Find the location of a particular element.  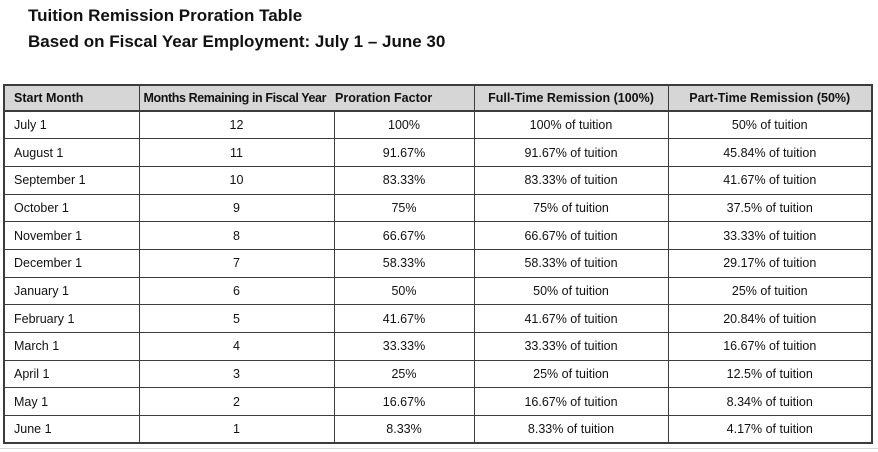

table-cell: March 1 is located at coordinates (71, 346).